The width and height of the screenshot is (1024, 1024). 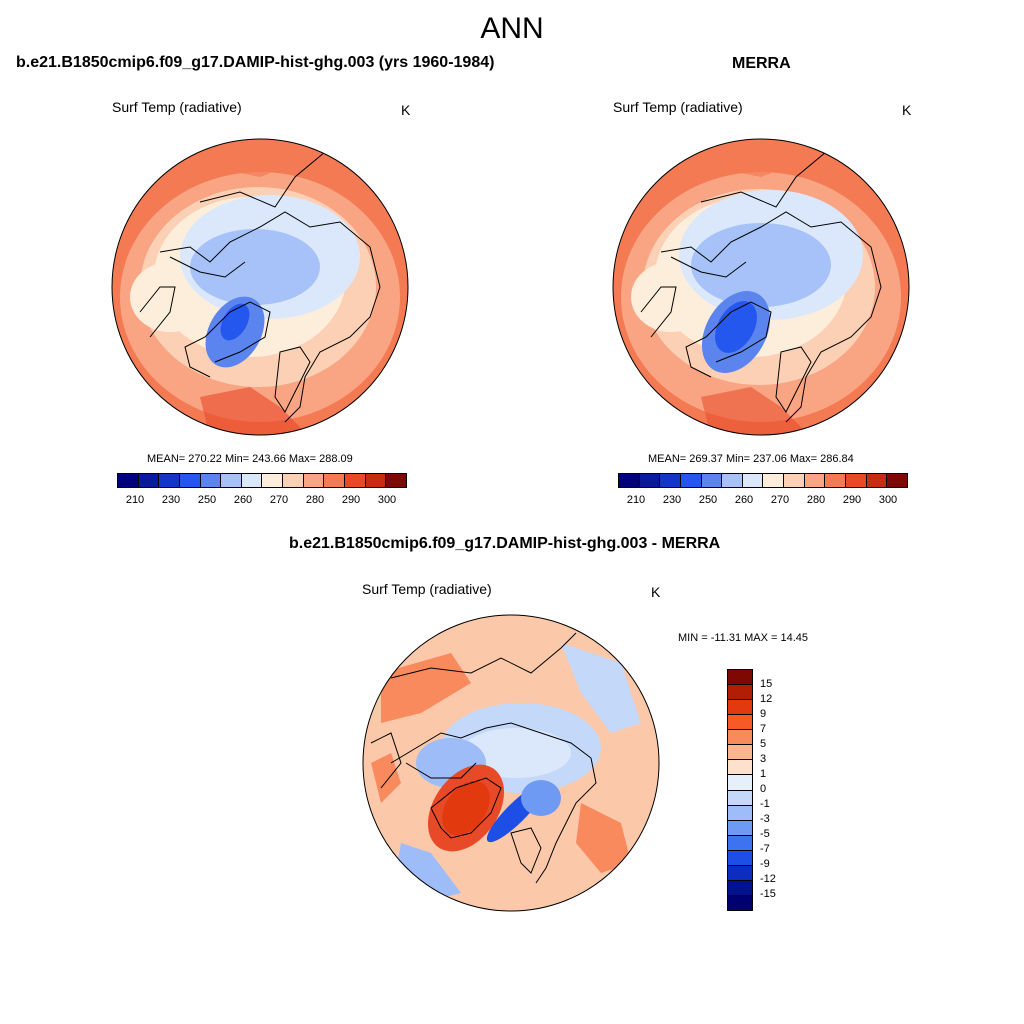 What do you see at coordinates (765, 804) in the screenshot?
I see `diff-colorbar-tick-label: -1` at bounding box center [765, 804].